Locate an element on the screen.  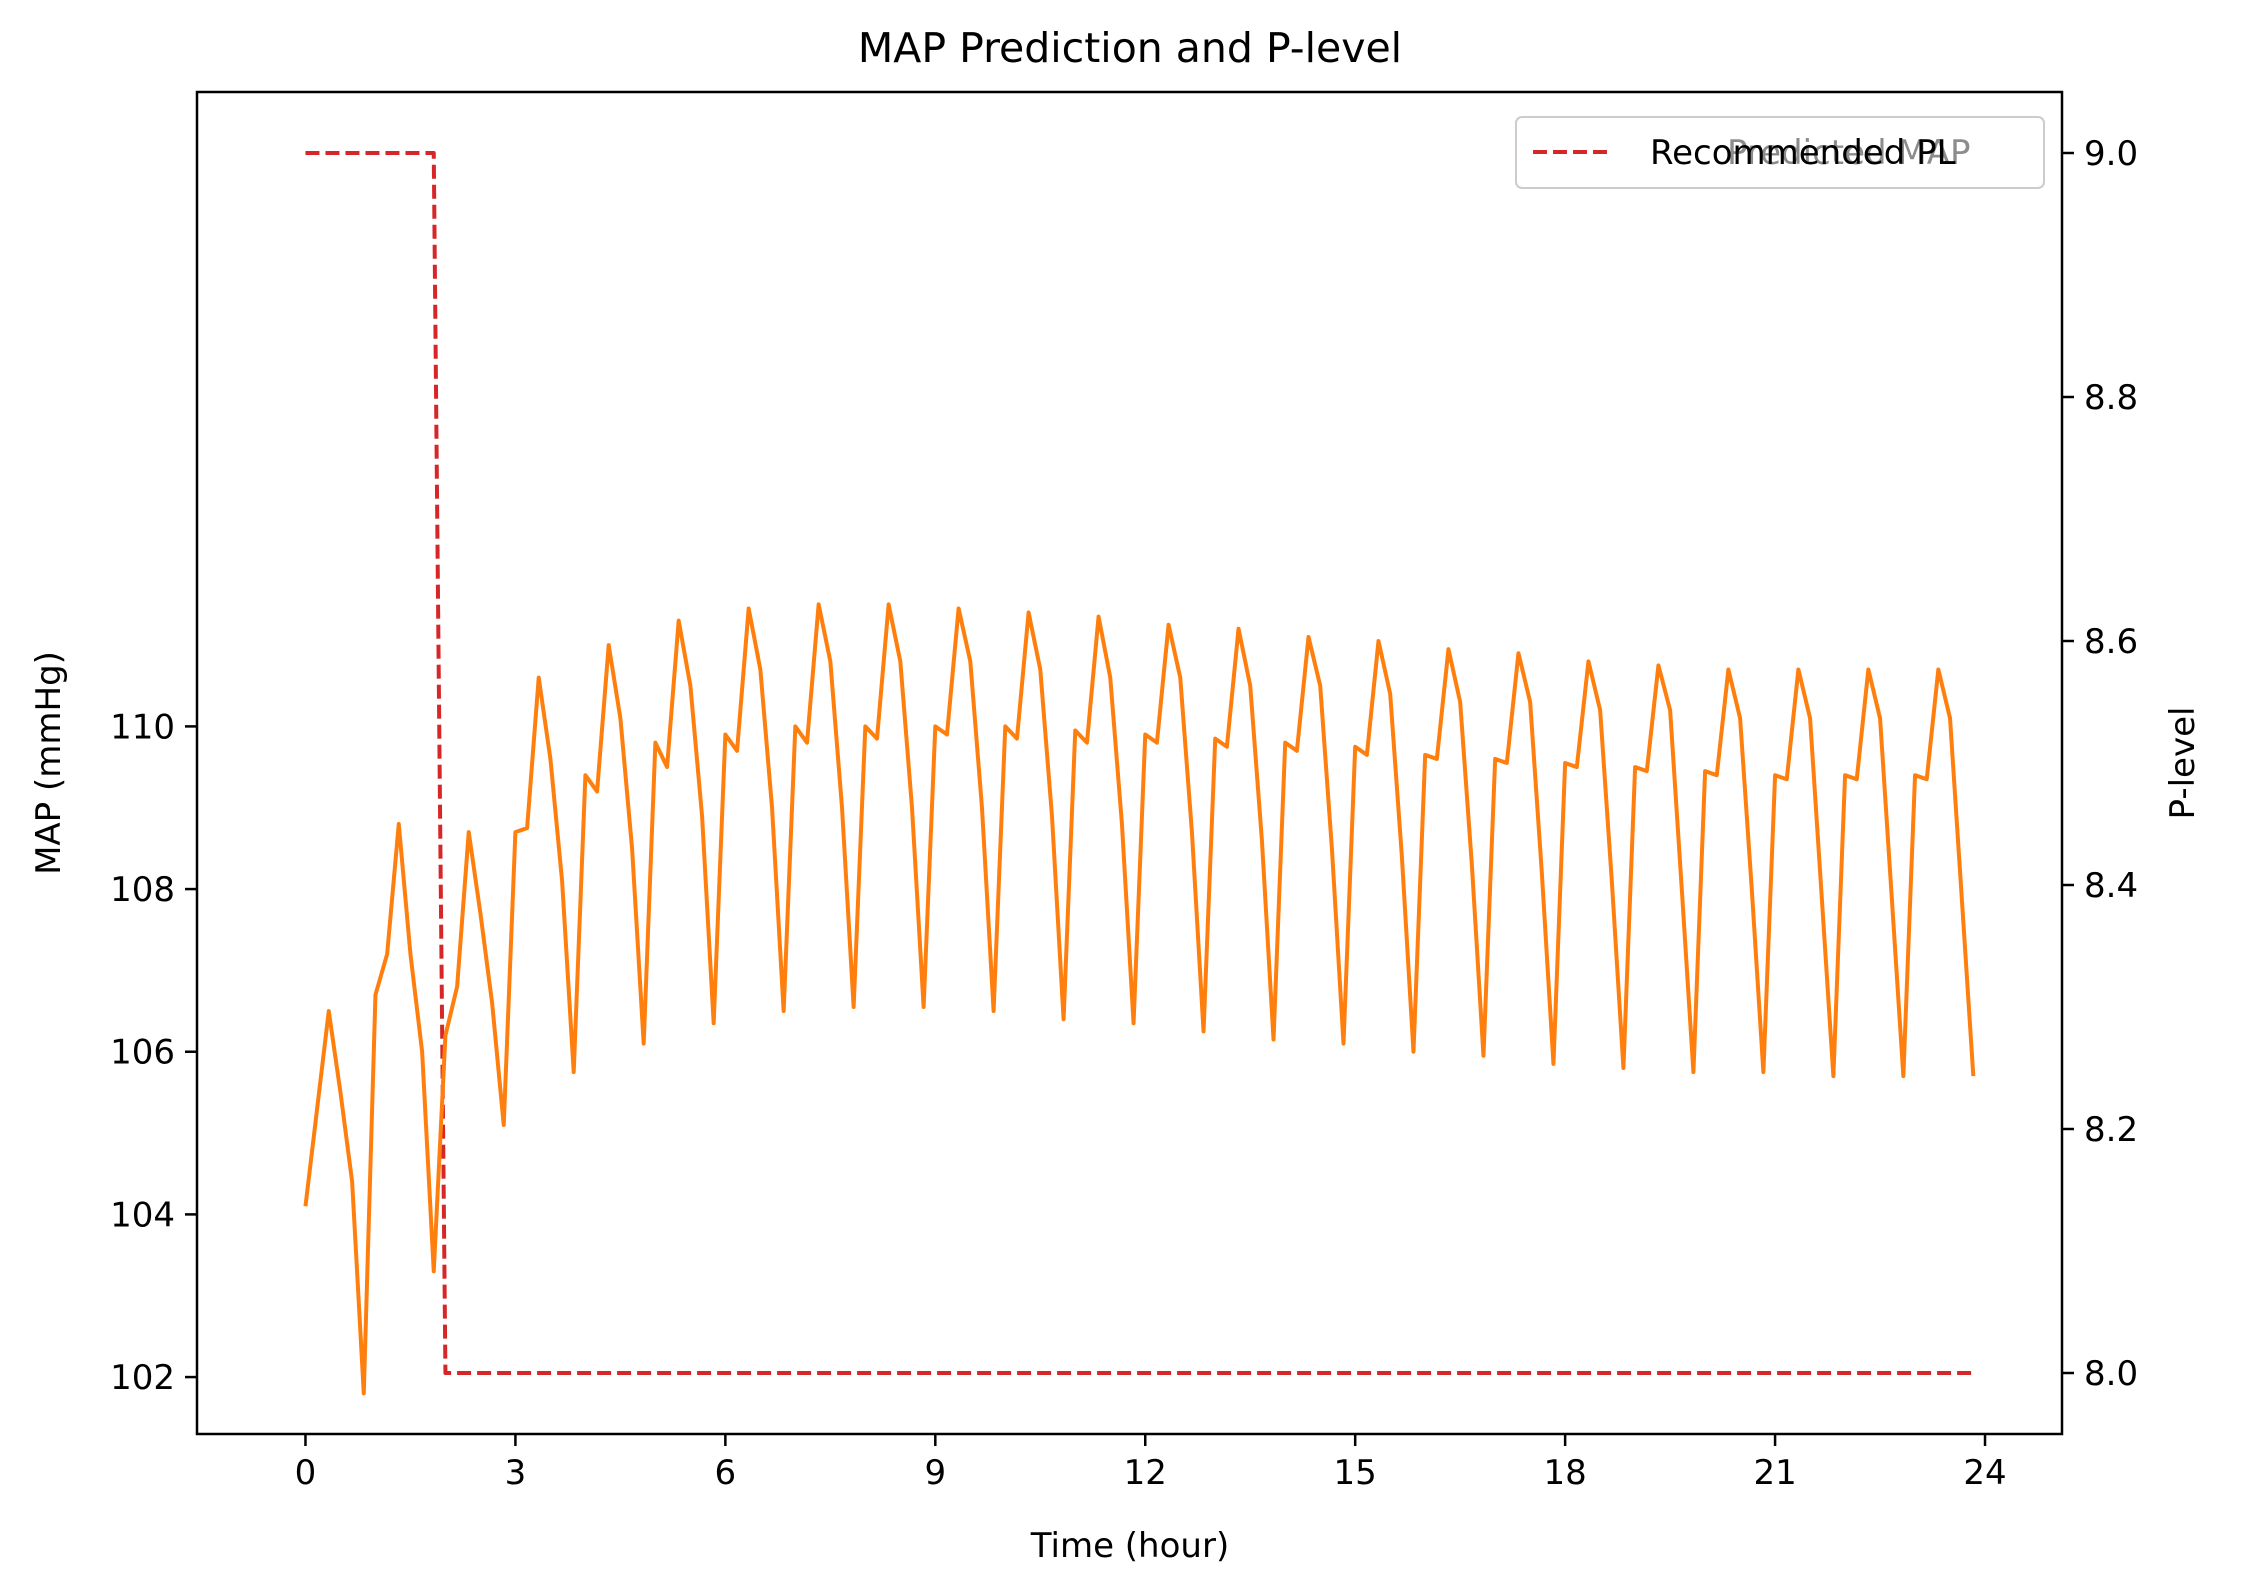
x-tick-label: 12 is located at coordinates (1145, 1473).